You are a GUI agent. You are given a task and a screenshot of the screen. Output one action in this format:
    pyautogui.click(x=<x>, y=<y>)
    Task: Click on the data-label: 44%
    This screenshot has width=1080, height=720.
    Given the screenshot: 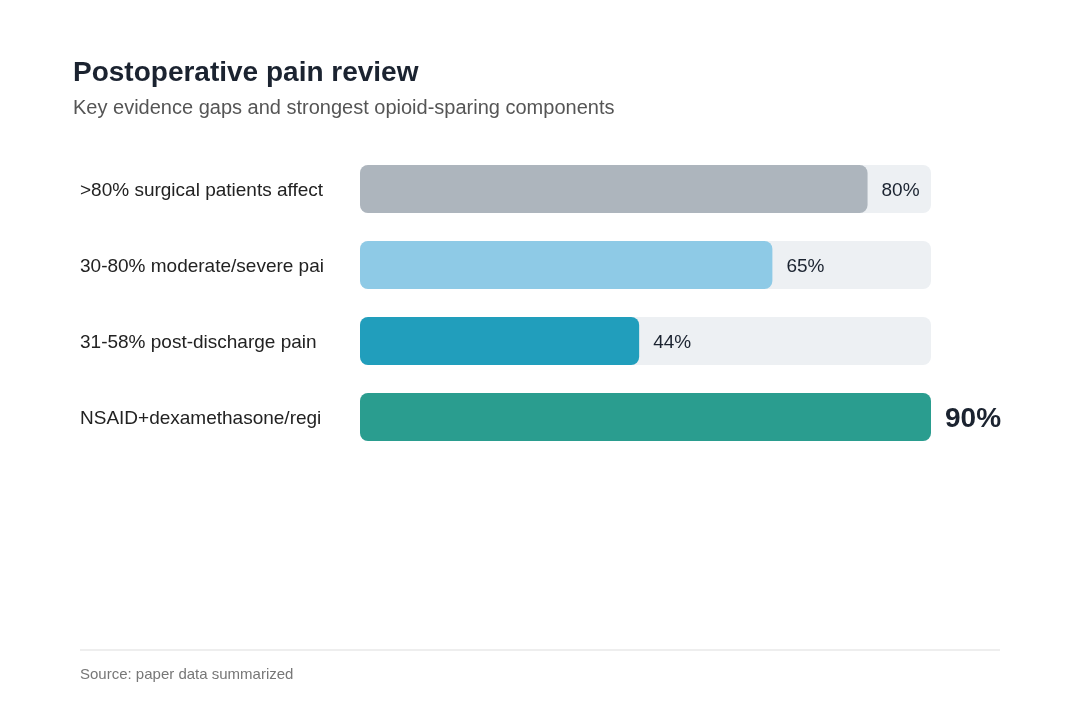 What is the action you would take?
    pyautogui.click(x=672, y=341)
    